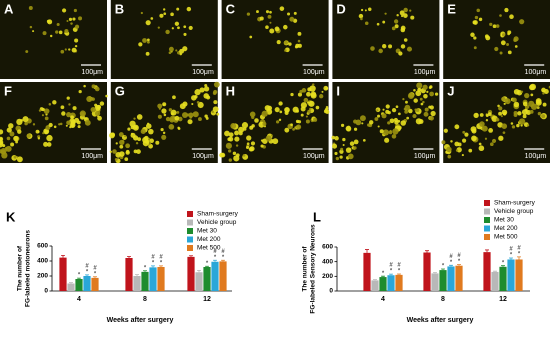 The image size is (550, 361). I want to click on chart-label: L, so click(317, 216).